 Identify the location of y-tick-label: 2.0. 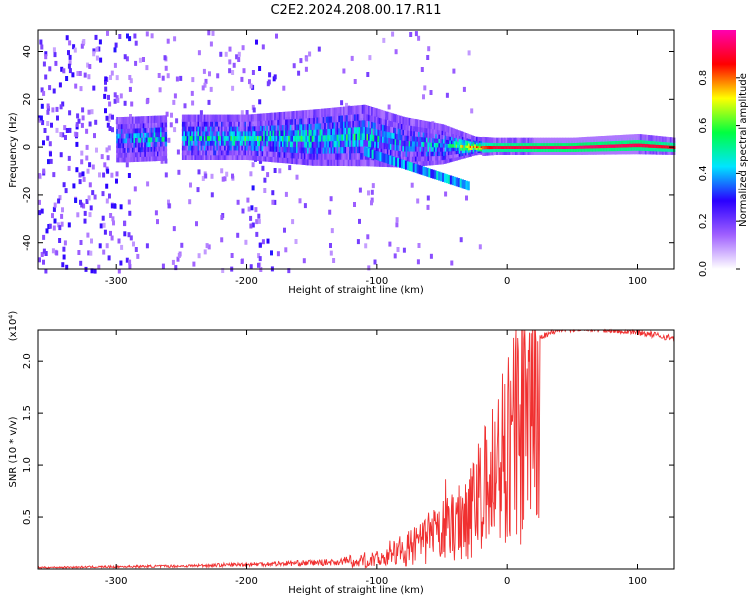
(27, 361).